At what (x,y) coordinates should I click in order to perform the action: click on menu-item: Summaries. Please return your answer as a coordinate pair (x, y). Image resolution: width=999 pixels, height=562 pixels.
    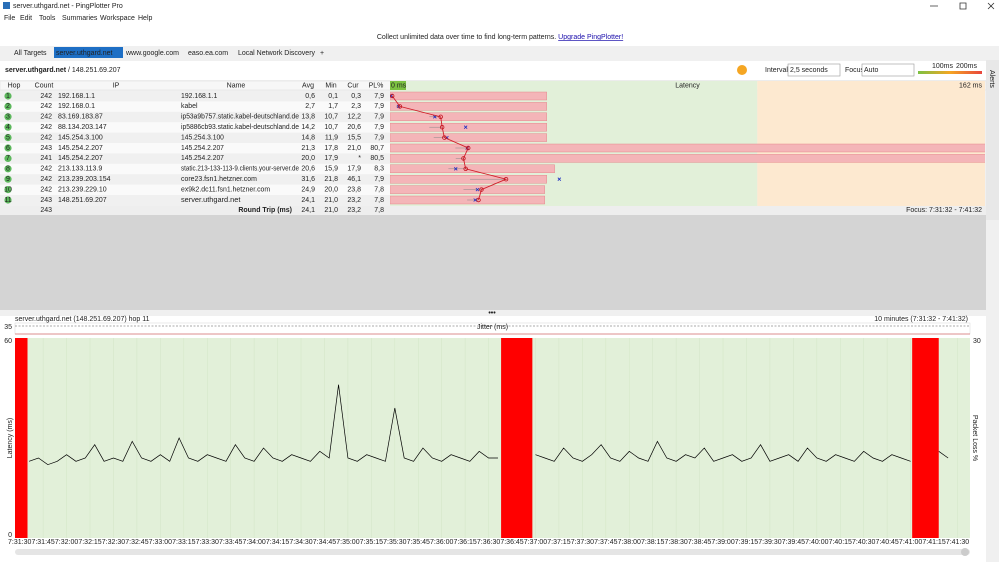
    Looking at the image, I should click on (80, 18).